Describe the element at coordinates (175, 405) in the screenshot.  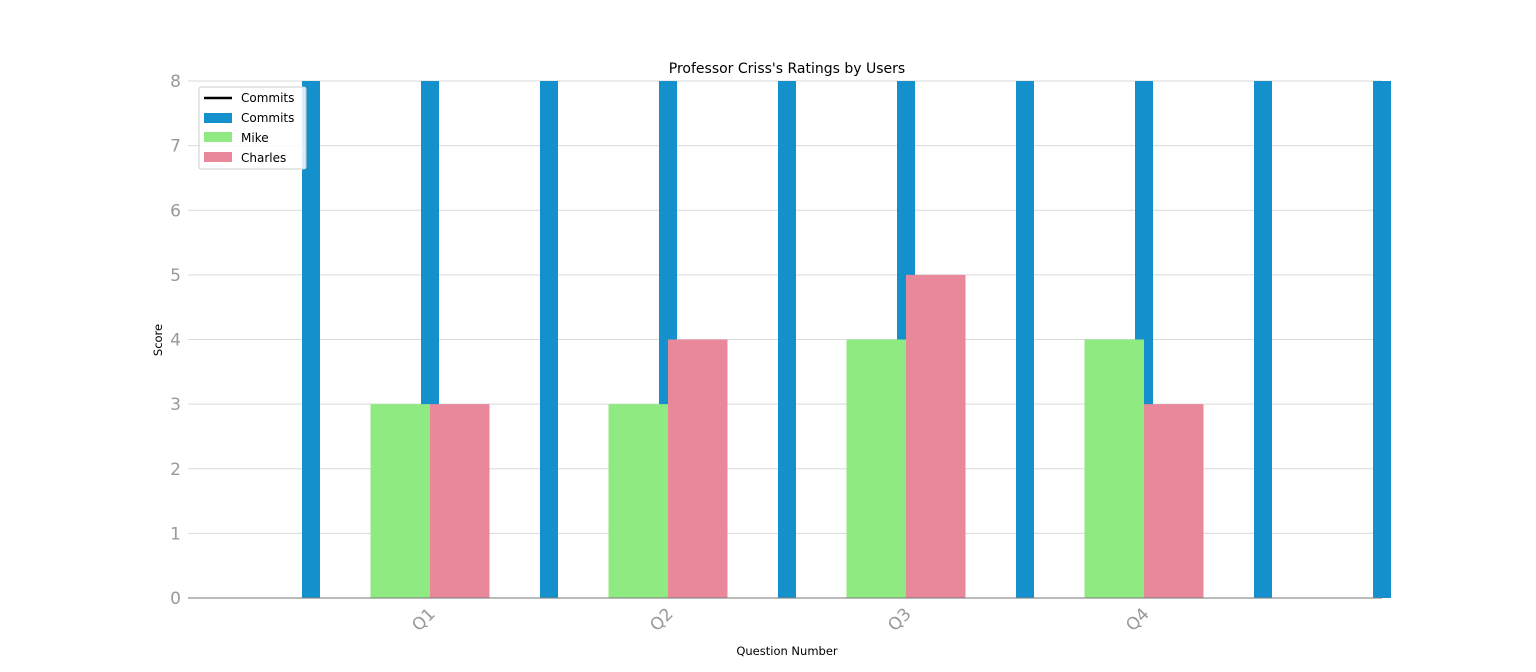
I see `y-tick-label: 3` at that location.